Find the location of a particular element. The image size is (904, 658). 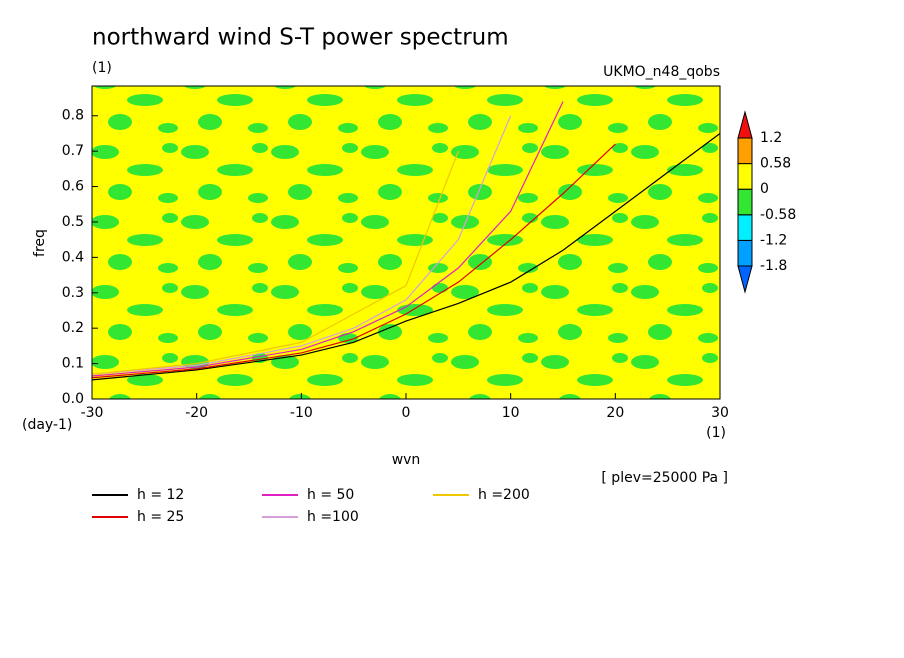

legend-label: h =200 is located at coordinates (504, 495).